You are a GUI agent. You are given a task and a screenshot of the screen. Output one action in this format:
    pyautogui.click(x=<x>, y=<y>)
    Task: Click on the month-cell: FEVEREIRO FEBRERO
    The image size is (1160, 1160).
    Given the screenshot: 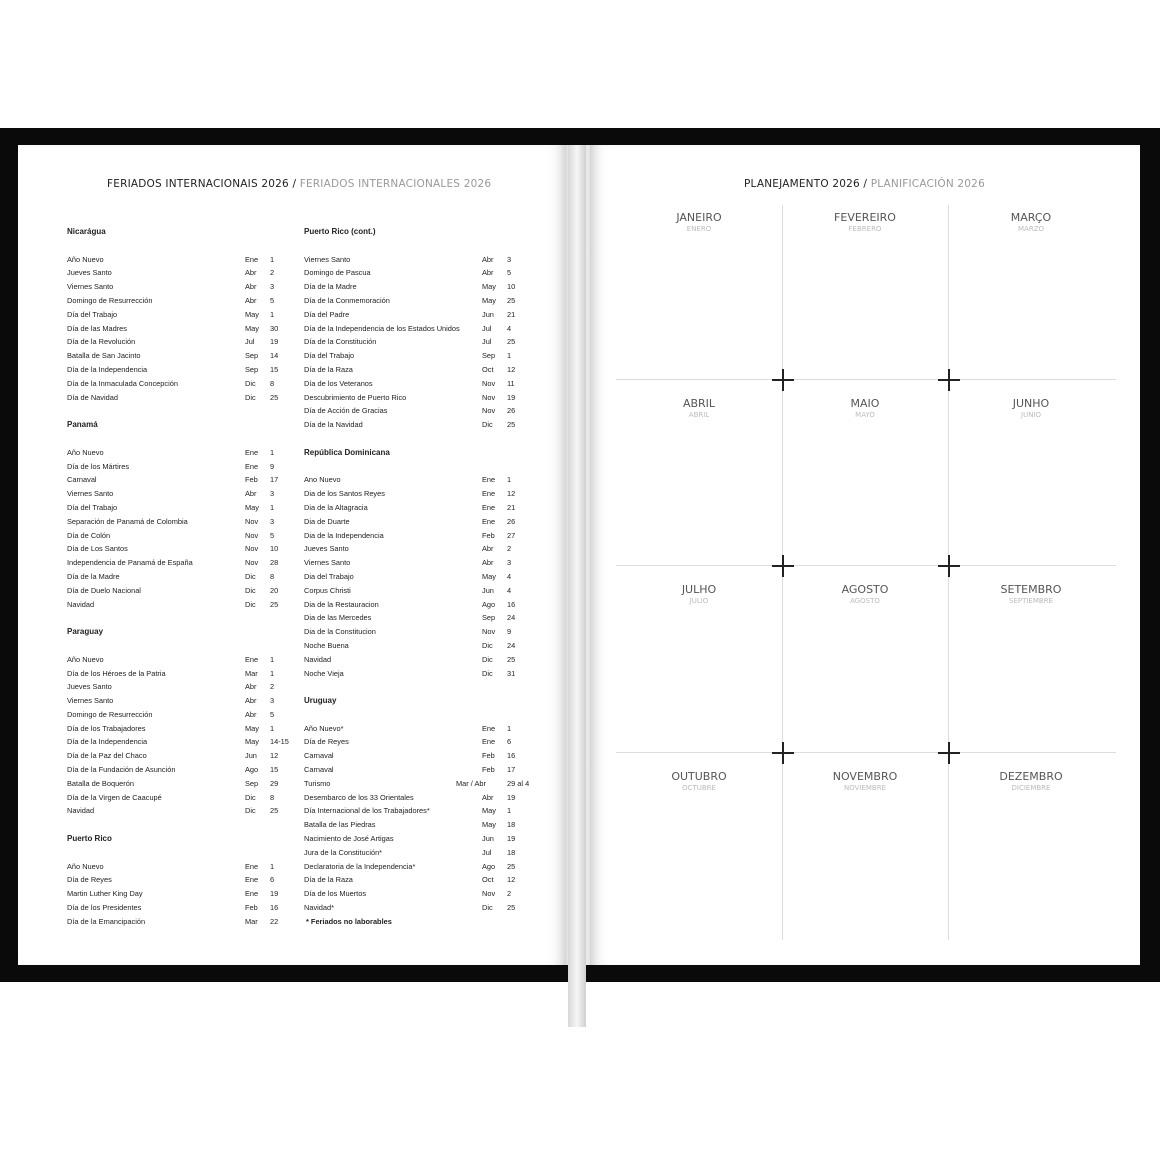 What is the action you would take?
    pyautogui.click(x=865, y=222)
    